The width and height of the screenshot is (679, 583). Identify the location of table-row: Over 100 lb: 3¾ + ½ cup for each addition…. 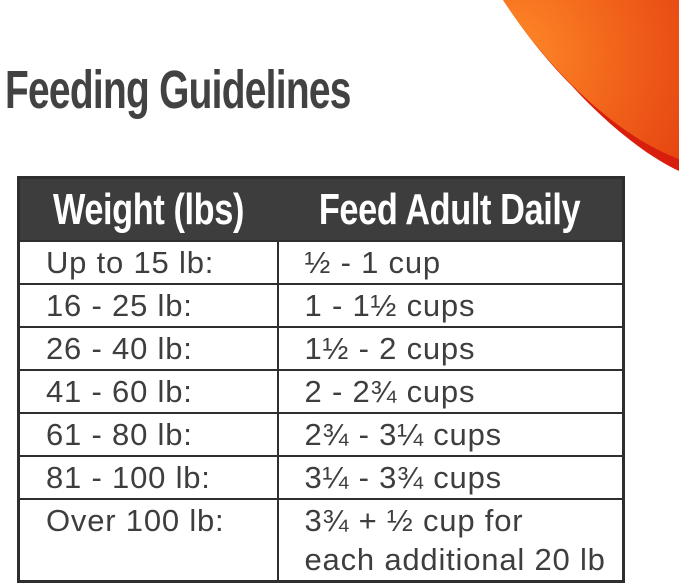
(321, 540).